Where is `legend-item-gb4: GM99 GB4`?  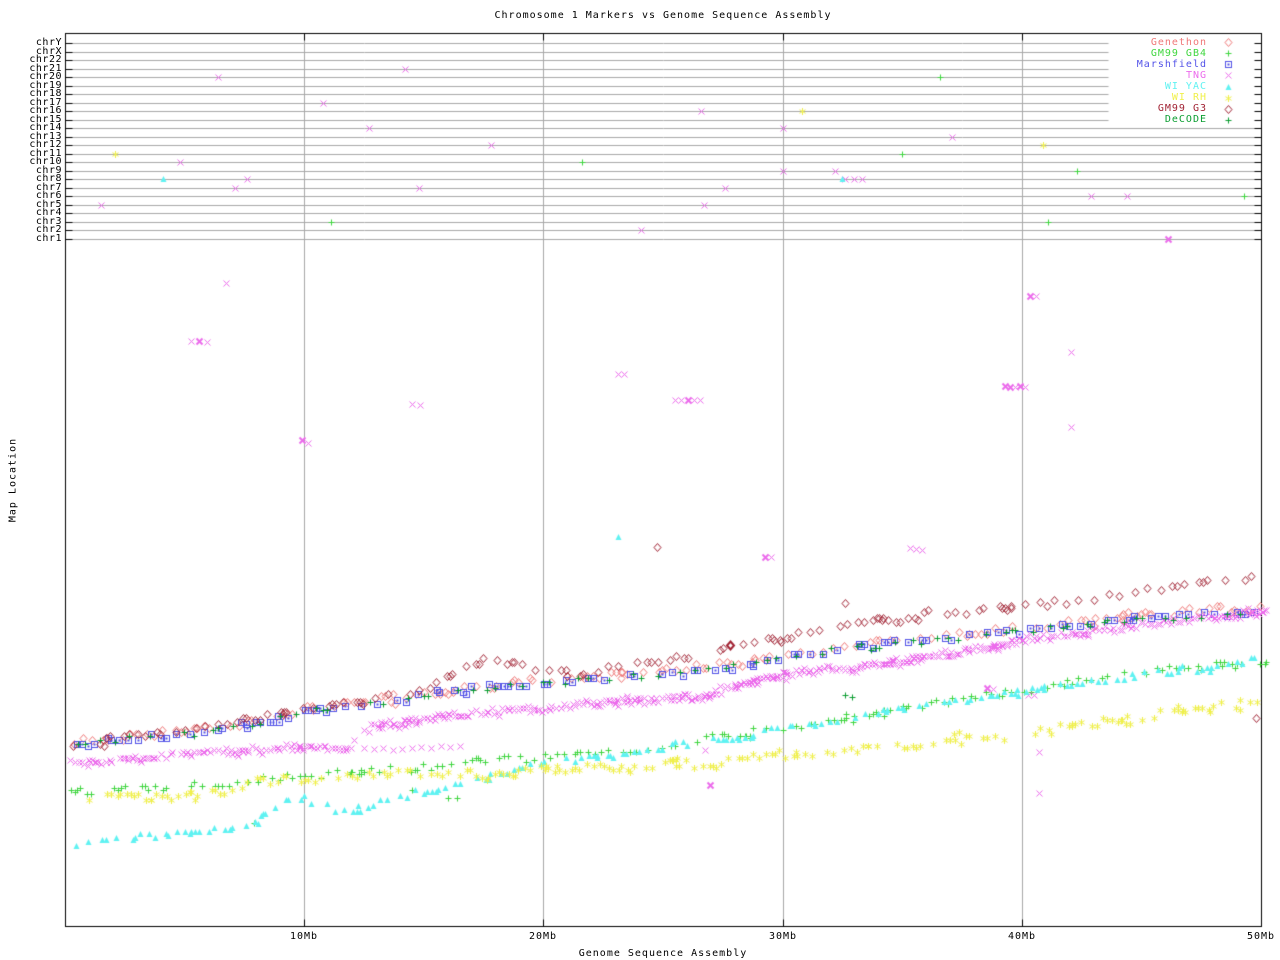 legend-item-gb4: GM99 GB4 is located at coordinates (1178, 53).